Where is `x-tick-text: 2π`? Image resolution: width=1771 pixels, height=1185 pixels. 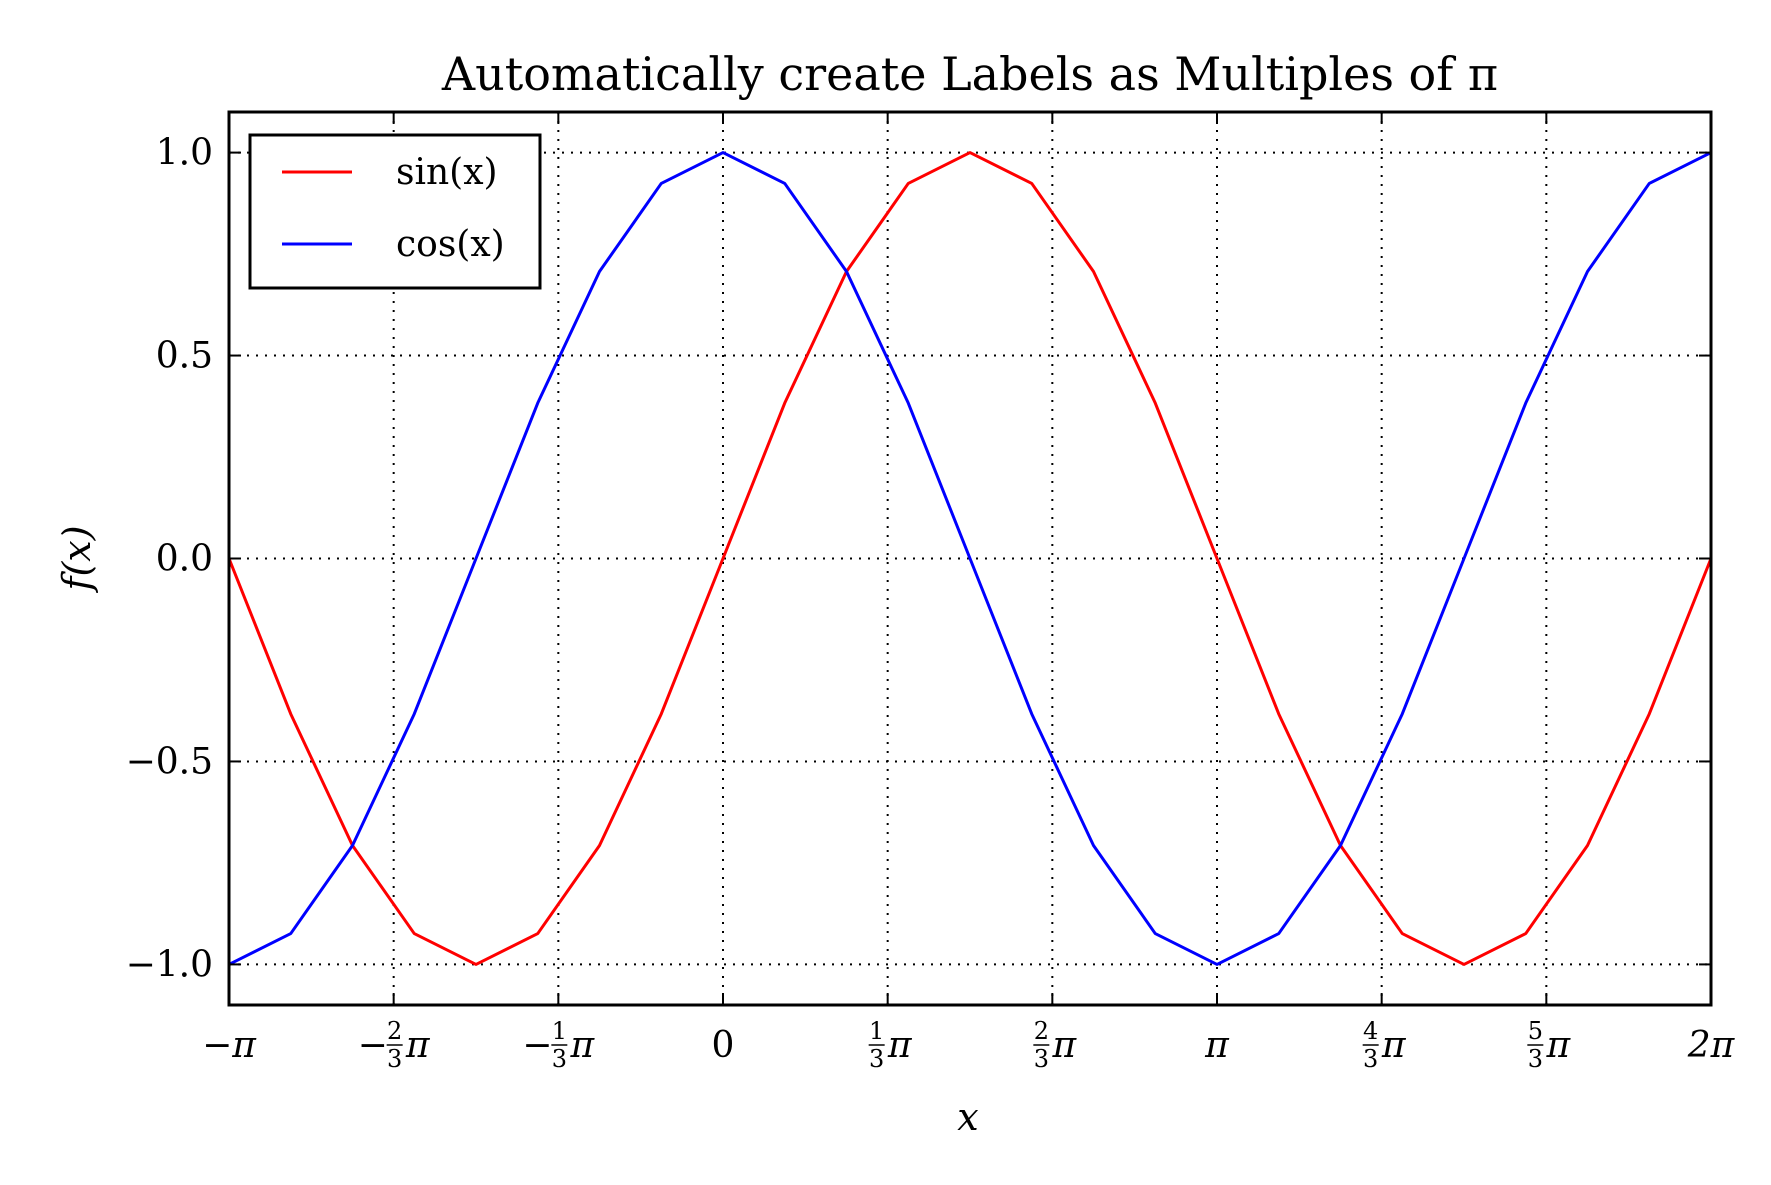
x-tick-text: 2π is located at coordinates (1711, 1045).